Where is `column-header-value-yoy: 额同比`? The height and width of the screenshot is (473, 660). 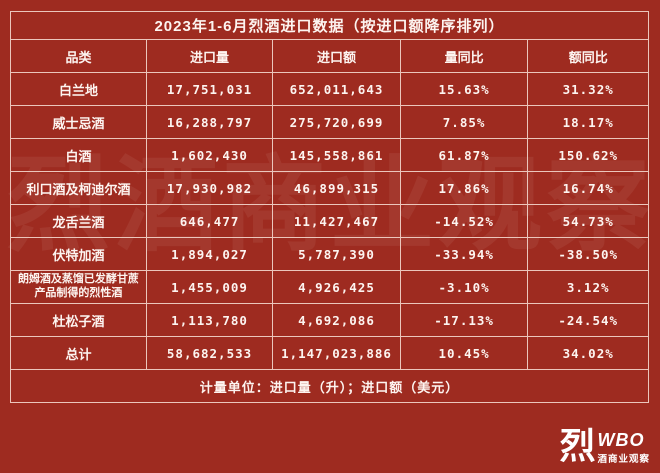
column-header-value-yoy: 额同比 is located at coordinates (588, 56).